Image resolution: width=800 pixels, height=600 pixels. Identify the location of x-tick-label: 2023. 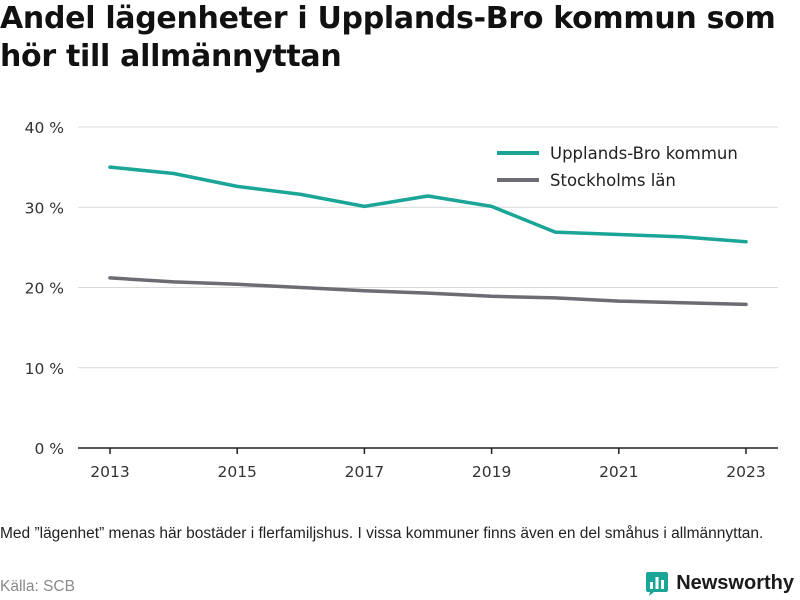
(745, 472).